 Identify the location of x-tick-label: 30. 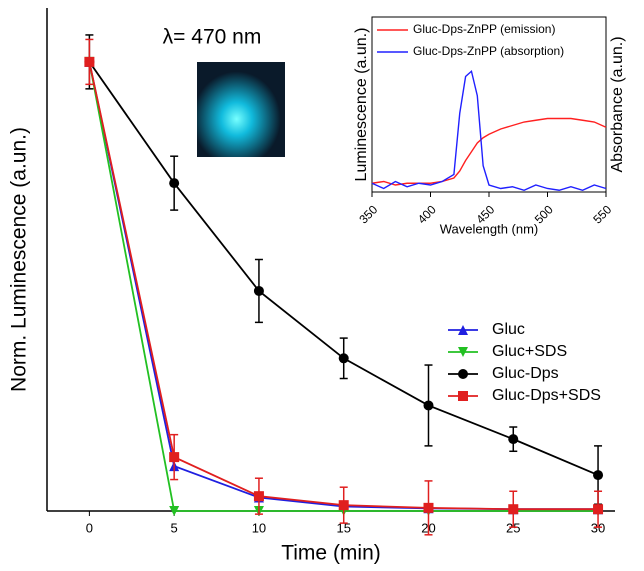
(598, 527).